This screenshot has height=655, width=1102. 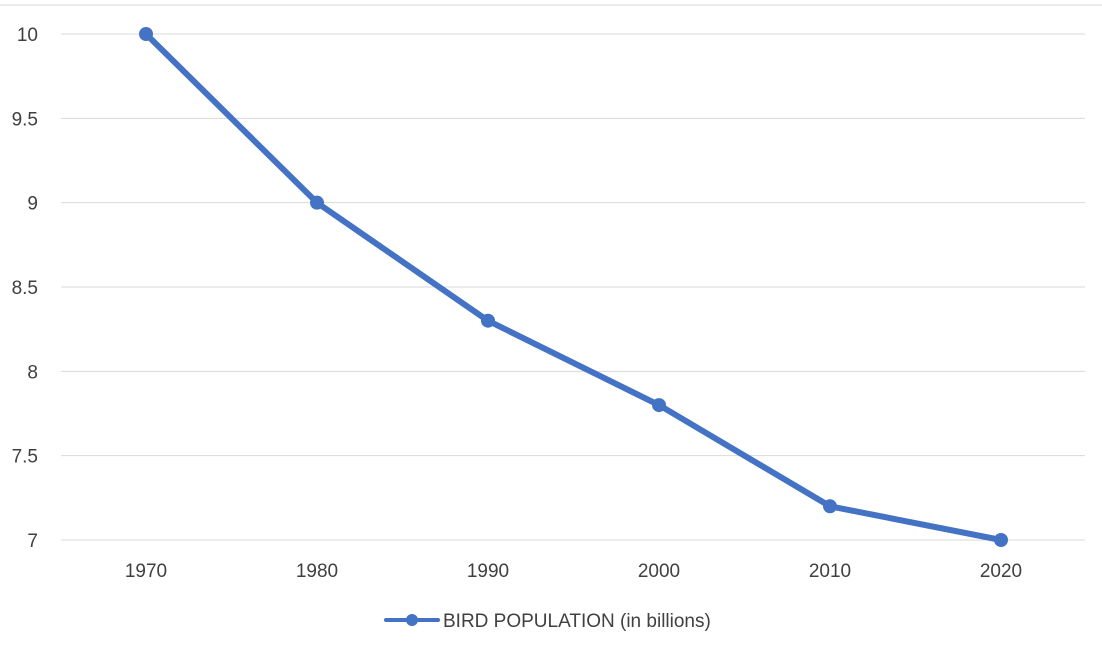 What do you see at coordinates (317, 571) in the screenshot?
I see `x-tick-label: 1980` at bounding box center [317, 571].